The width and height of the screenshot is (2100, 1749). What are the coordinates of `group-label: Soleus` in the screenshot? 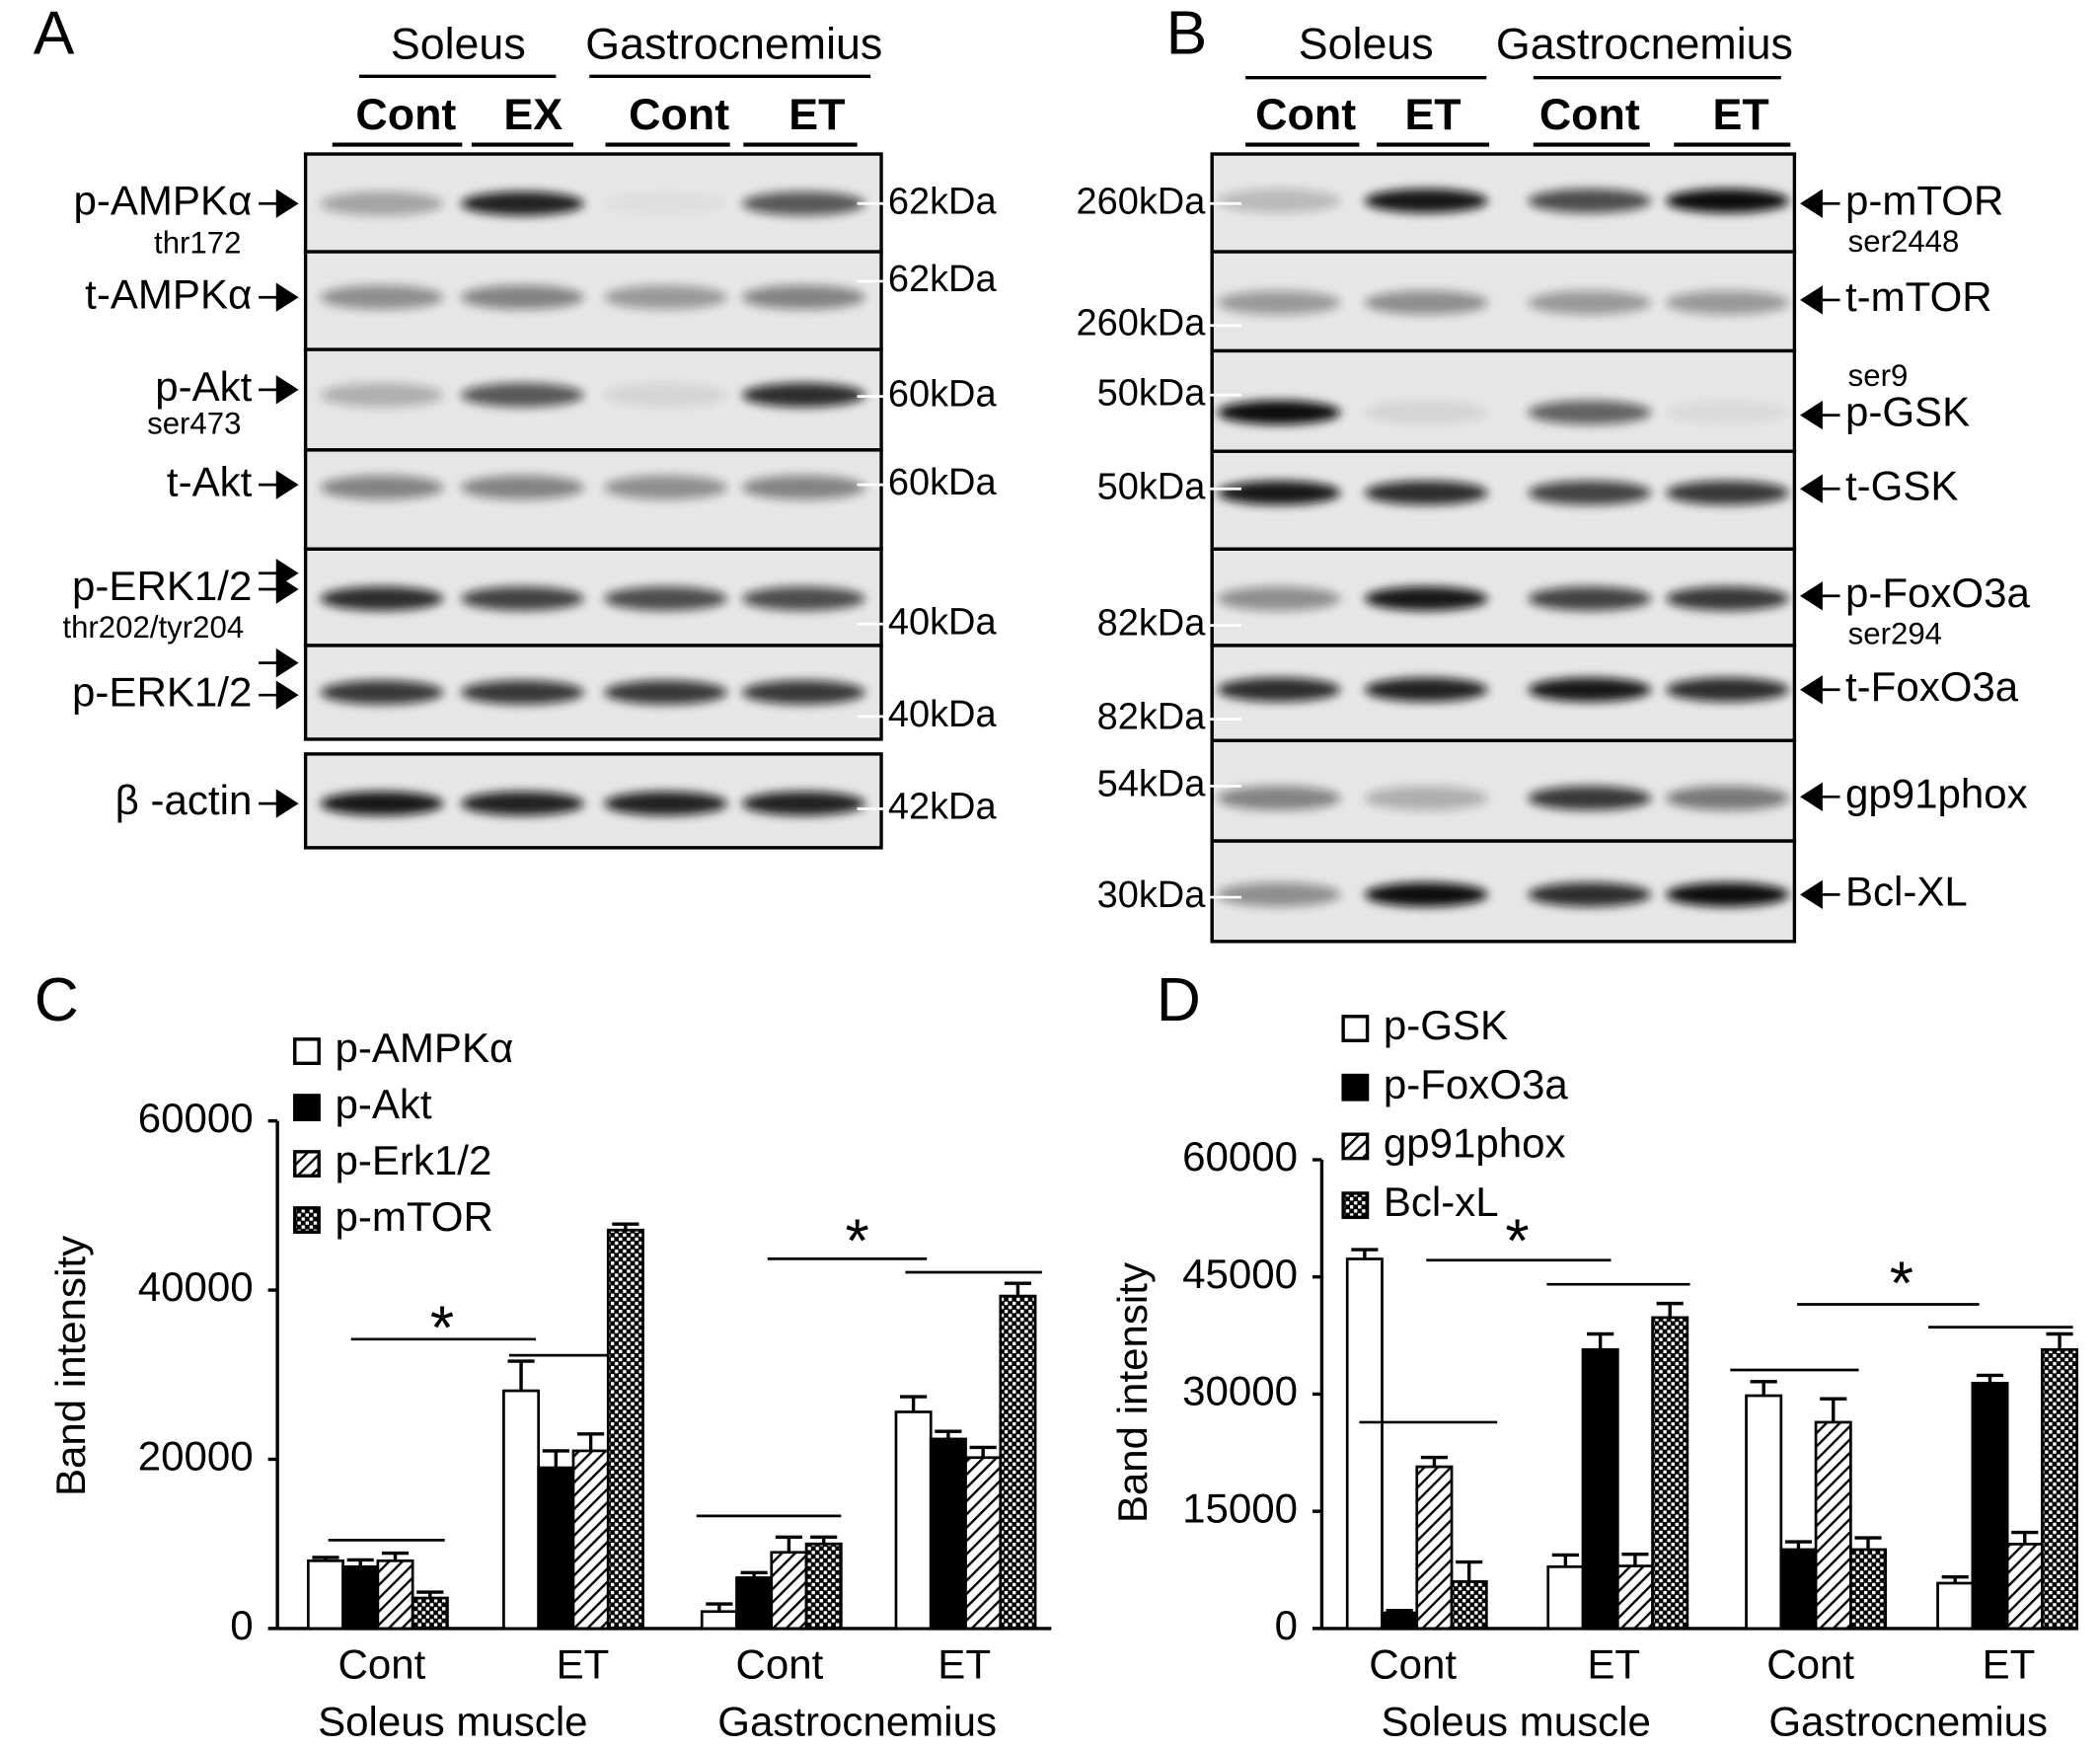 It's located at (459, 43).